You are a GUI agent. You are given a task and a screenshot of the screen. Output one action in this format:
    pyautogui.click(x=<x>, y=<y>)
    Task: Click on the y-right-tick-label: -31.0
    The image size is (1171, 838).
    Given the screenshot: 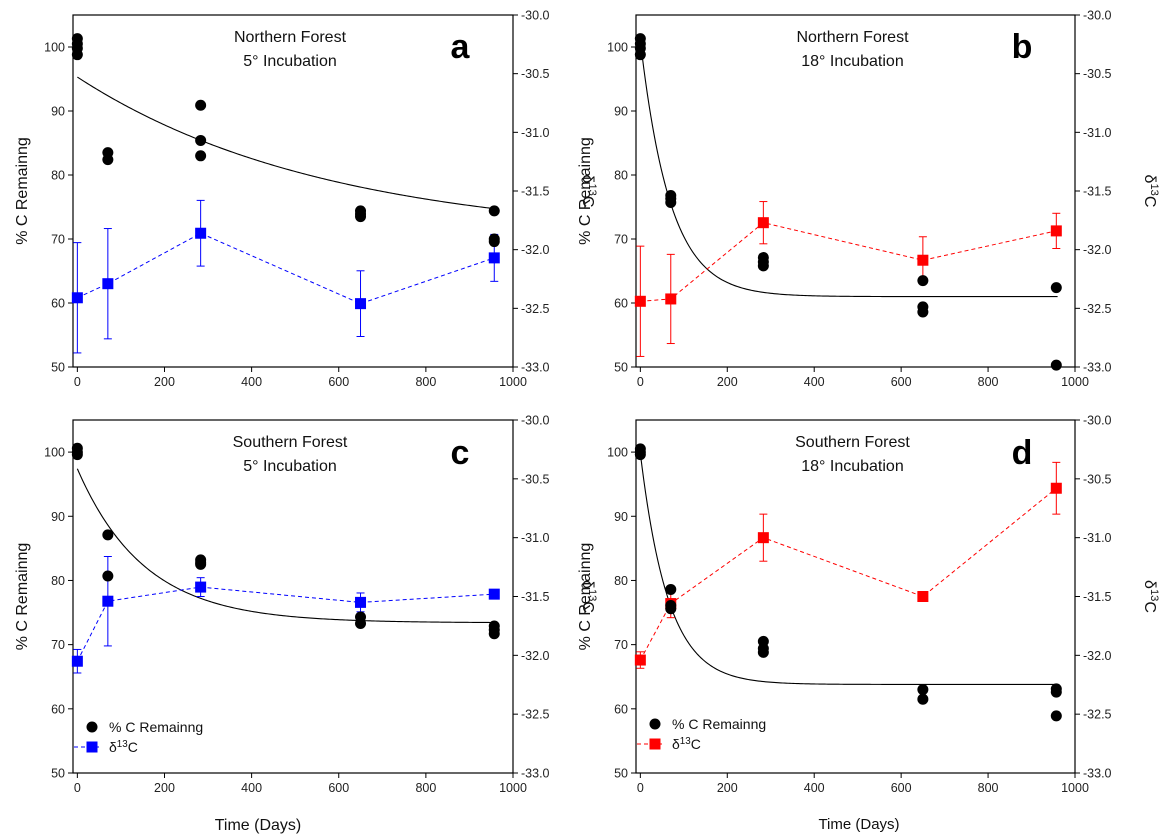 What is the action you would take?
    pyautogui.click(x=1097, y=133)
    